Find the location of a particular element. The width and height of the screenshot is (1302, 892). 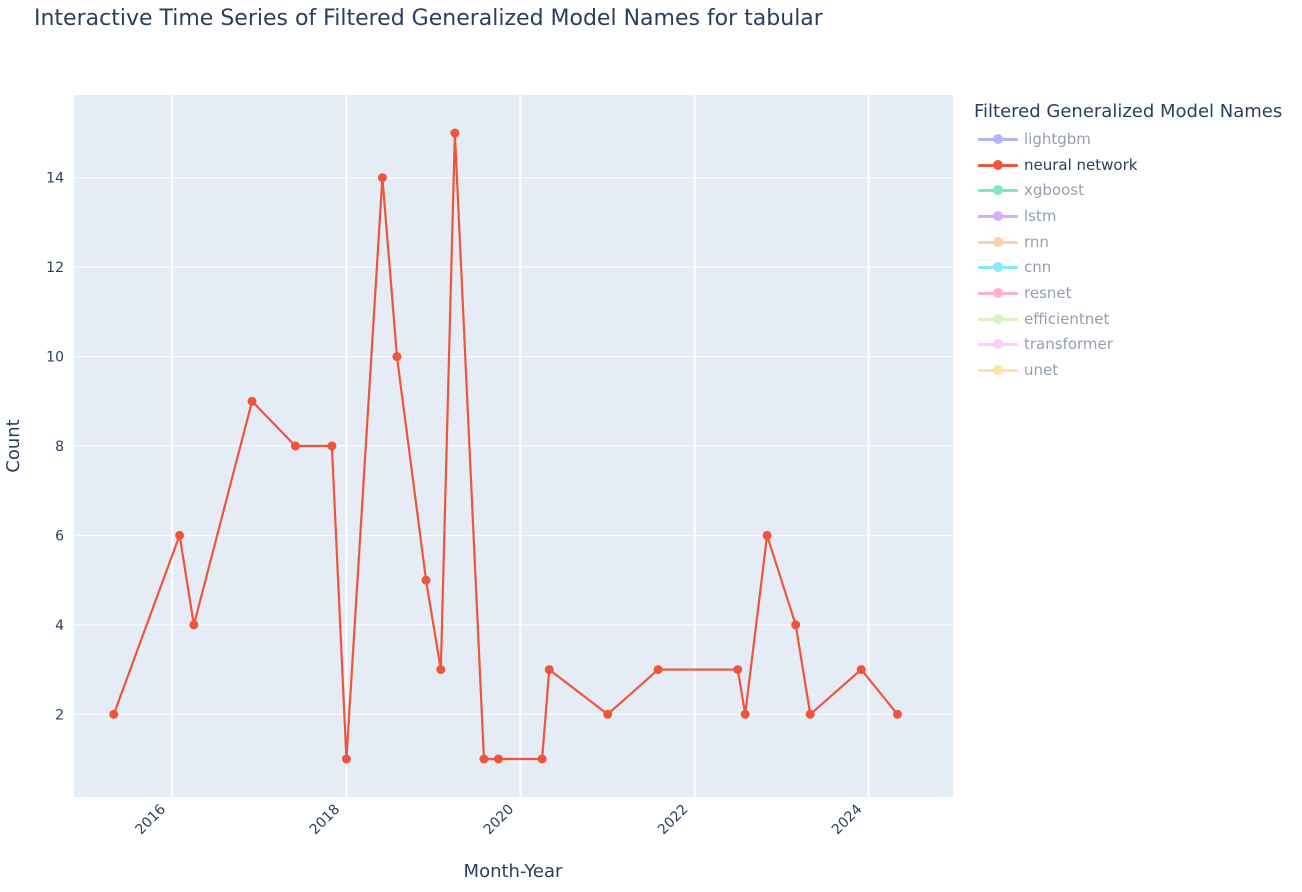

y-tick-label: 2 is located at coordinates (59, 715).